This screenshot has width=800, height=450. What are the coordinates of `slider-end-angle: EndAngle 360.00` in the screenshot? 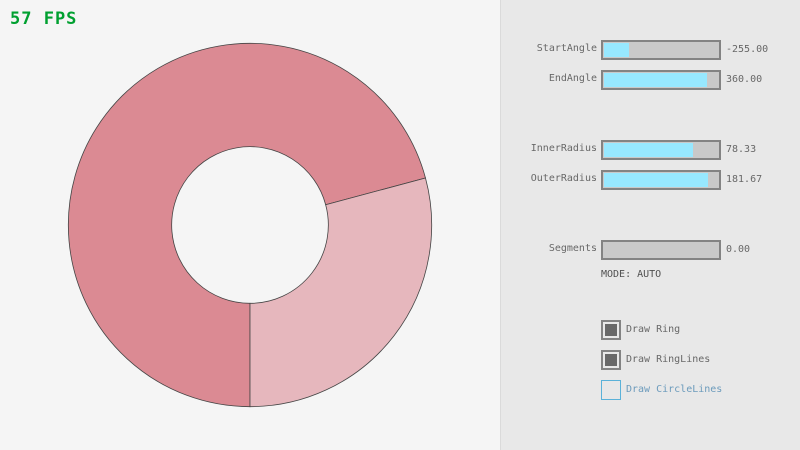 It's located at (650, 80).